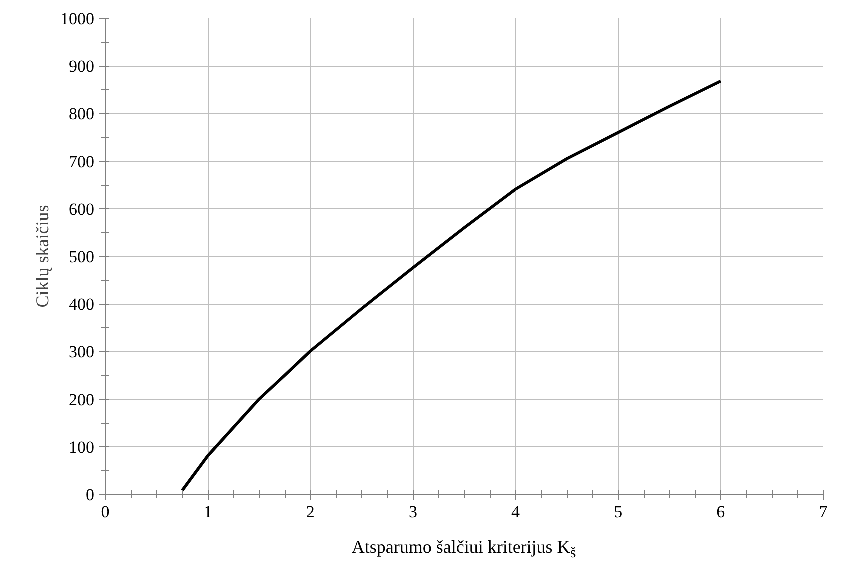 This screenshot has width=841, height=572. What do you see at coordinates (81, 447) in the screenshot?
I see `y-tick-label: 100` at bounding box center [81, 447].